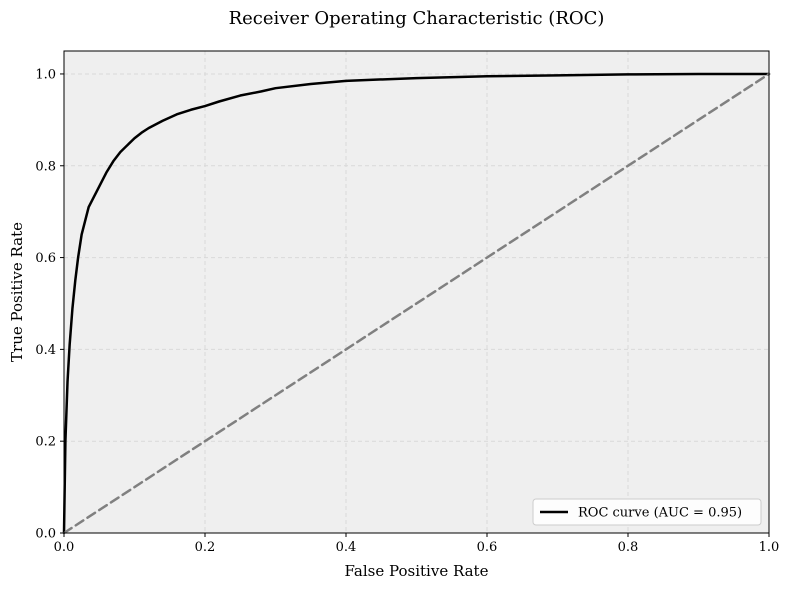 The width and height of the screenshot is (790, 593). I want to click on x-axis-title: False Positive Rate, so click(417, 571).